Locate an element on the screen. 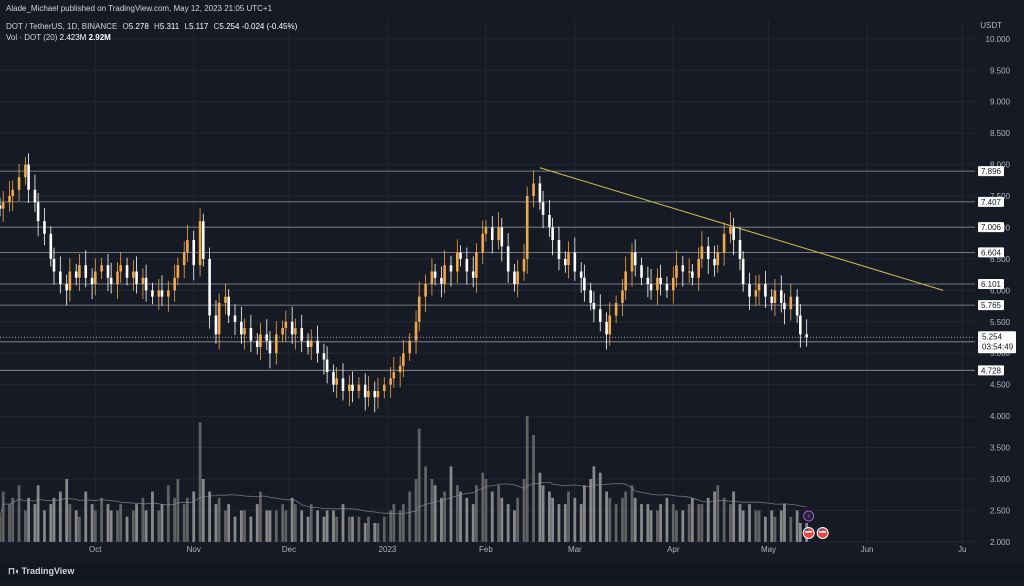 Image resolution: width=1024 pixels, height=586 pixels. close-label: C is located at coordinates (216, 26).